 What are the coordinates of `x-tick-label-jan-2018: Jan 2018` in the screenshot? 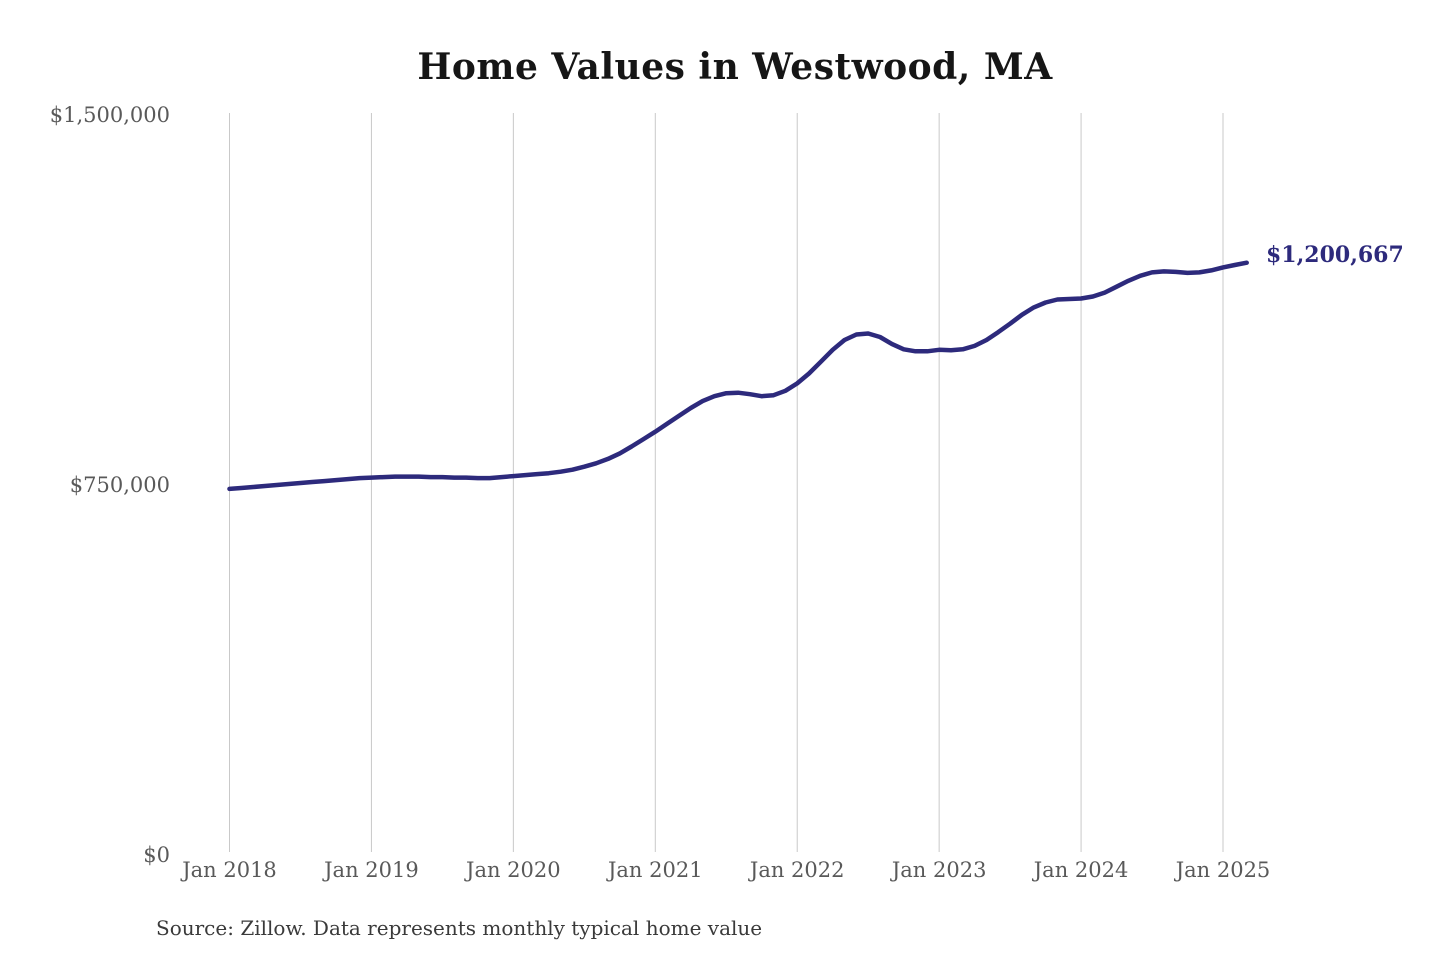 It's located at (229, 870).